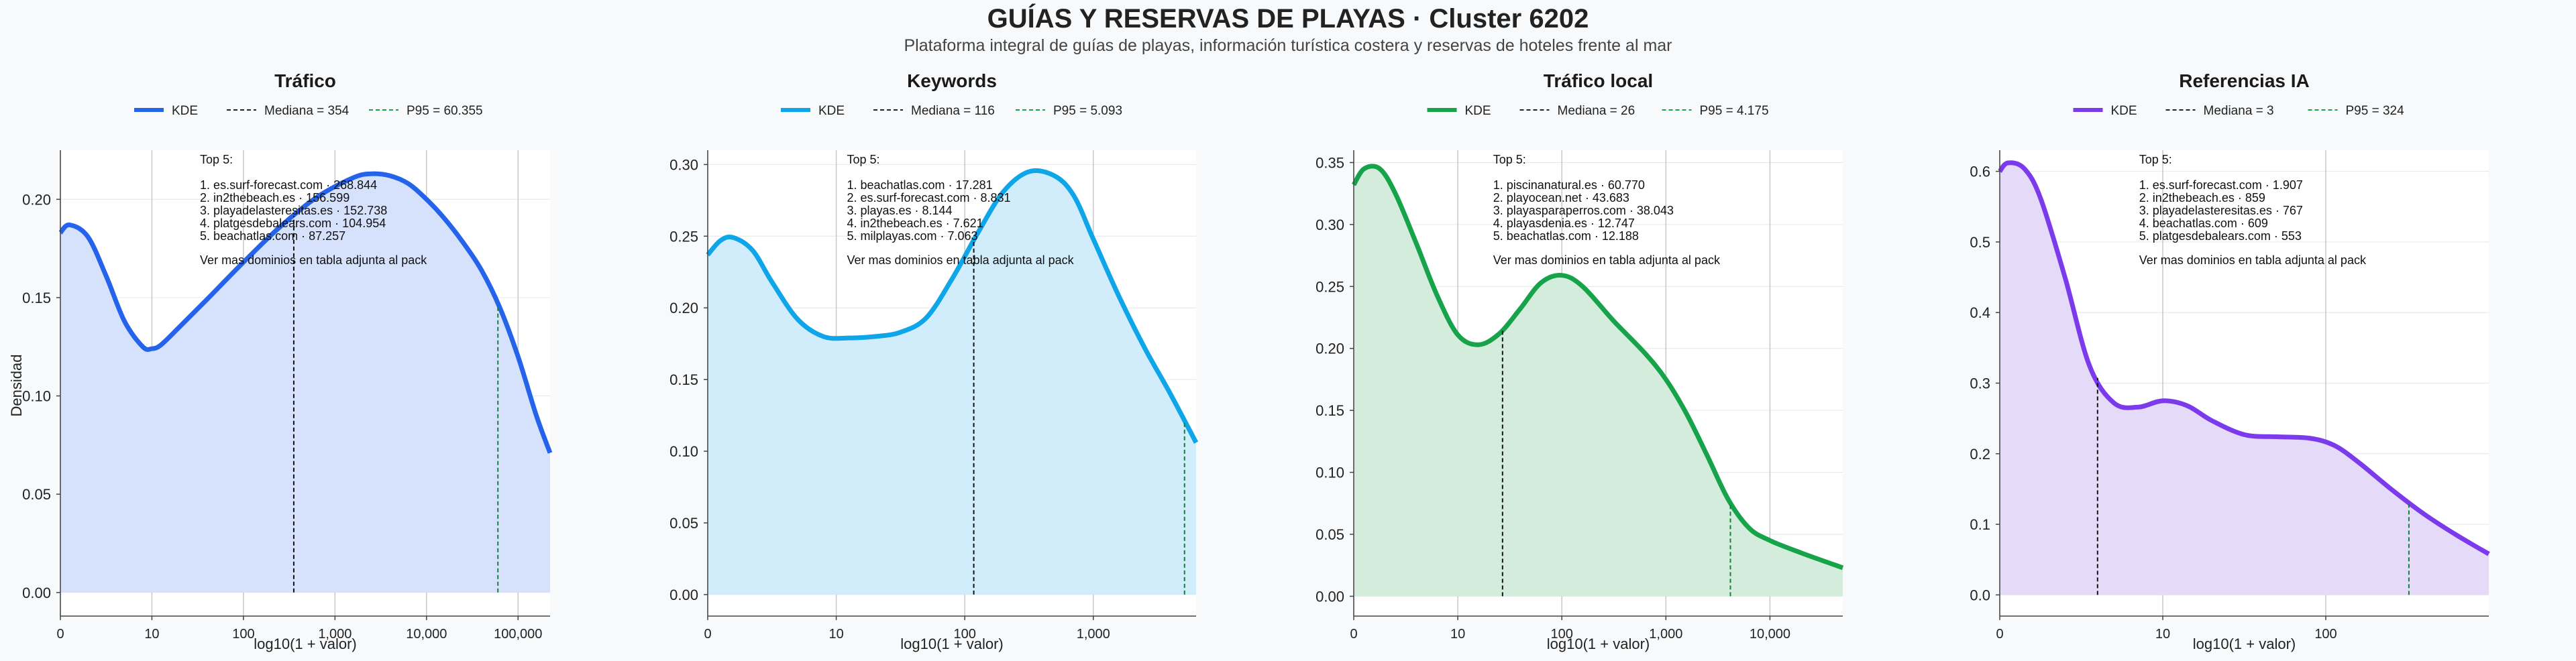 The height and width of the screenshot is (661, 2576). I want to click on legend-p95-label: P95 = 5.093, so click(1087, 111).